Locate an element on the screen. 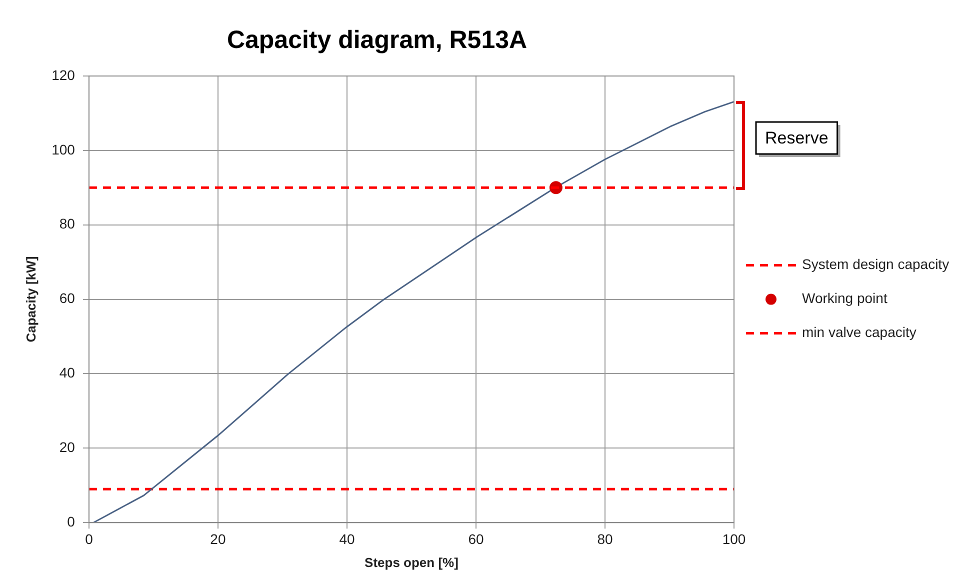  chart-title: Capacity diagram, R513A is located at coordinates (377, 40).